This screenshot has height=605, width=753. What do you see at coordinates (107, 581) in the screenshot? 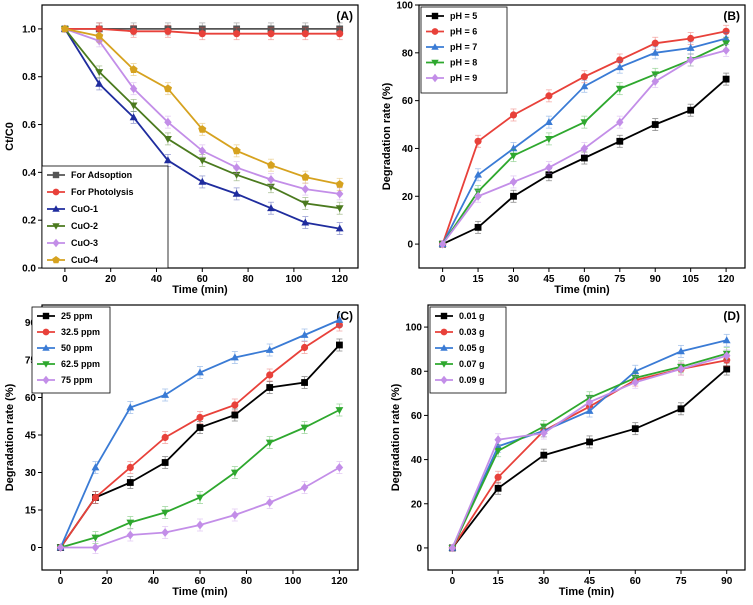
I see `x-tick-label: 20` at bounding box center [107, 581].